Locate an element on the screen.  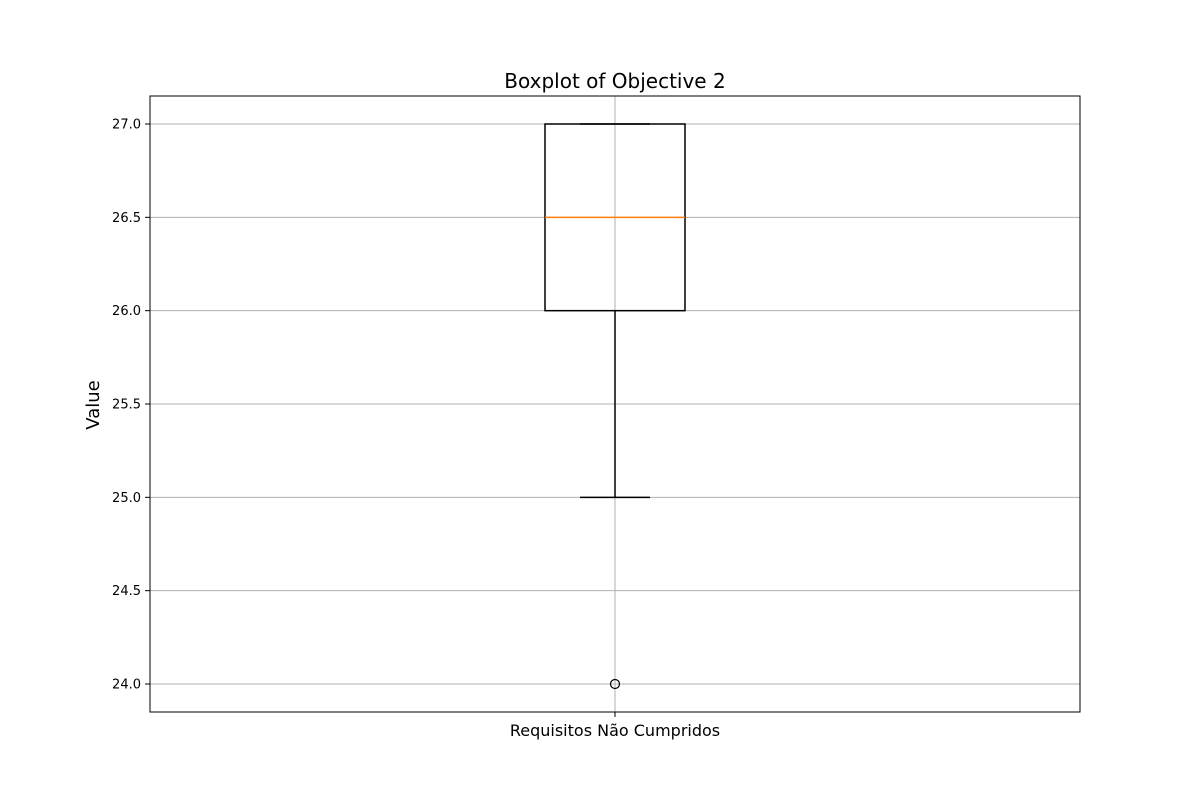
x-axis-ticks: Requisitos Não Cumpridos is located at coordinates (615, 726).